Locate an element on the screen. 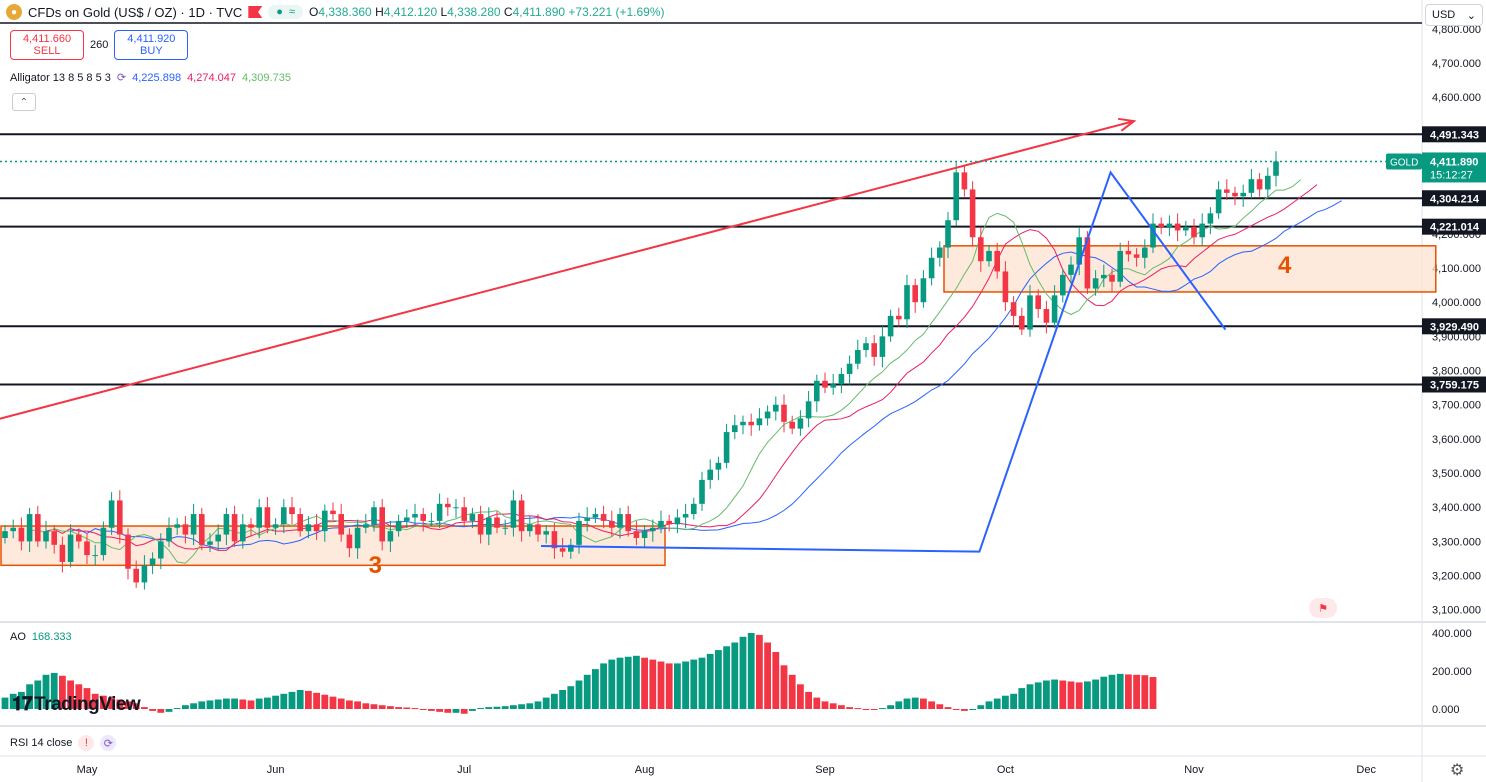  collapse-legend-button: ⌃ is located at coordinates (24, 102).